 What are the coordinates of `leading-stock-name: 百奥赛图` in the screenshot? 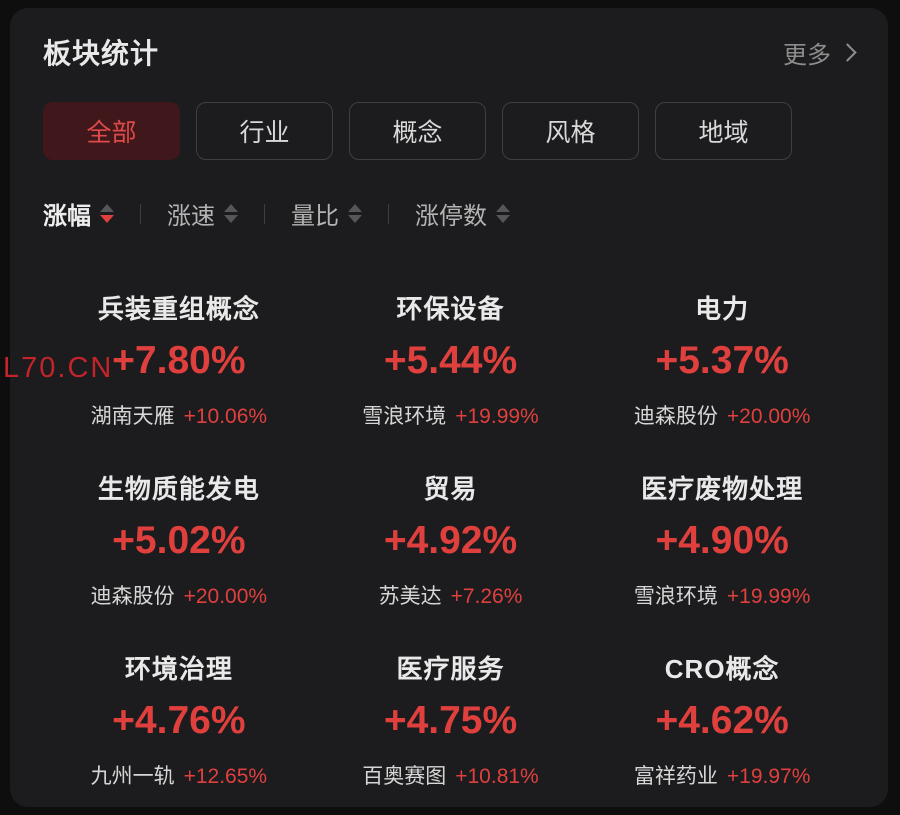 It's located at (404, 776).